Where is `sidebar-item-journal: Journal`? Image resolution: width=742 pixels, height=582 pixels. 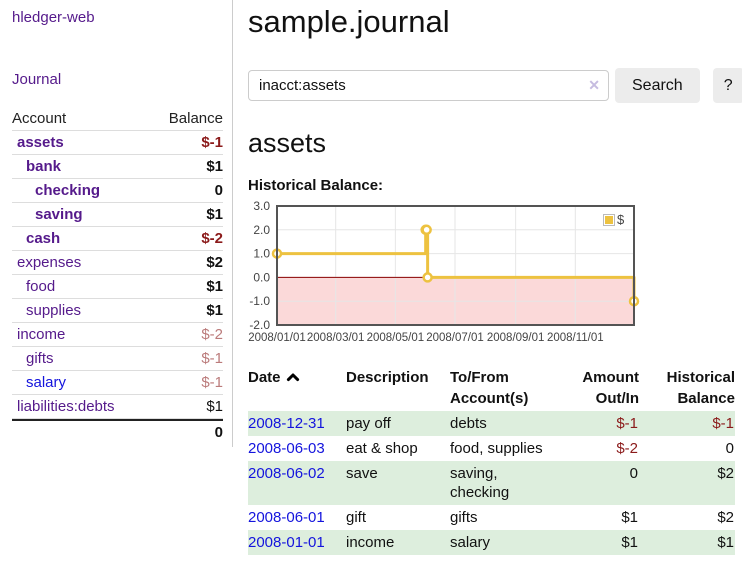 sidebar-item-journal: Journal is located at coordinates (37, 79).